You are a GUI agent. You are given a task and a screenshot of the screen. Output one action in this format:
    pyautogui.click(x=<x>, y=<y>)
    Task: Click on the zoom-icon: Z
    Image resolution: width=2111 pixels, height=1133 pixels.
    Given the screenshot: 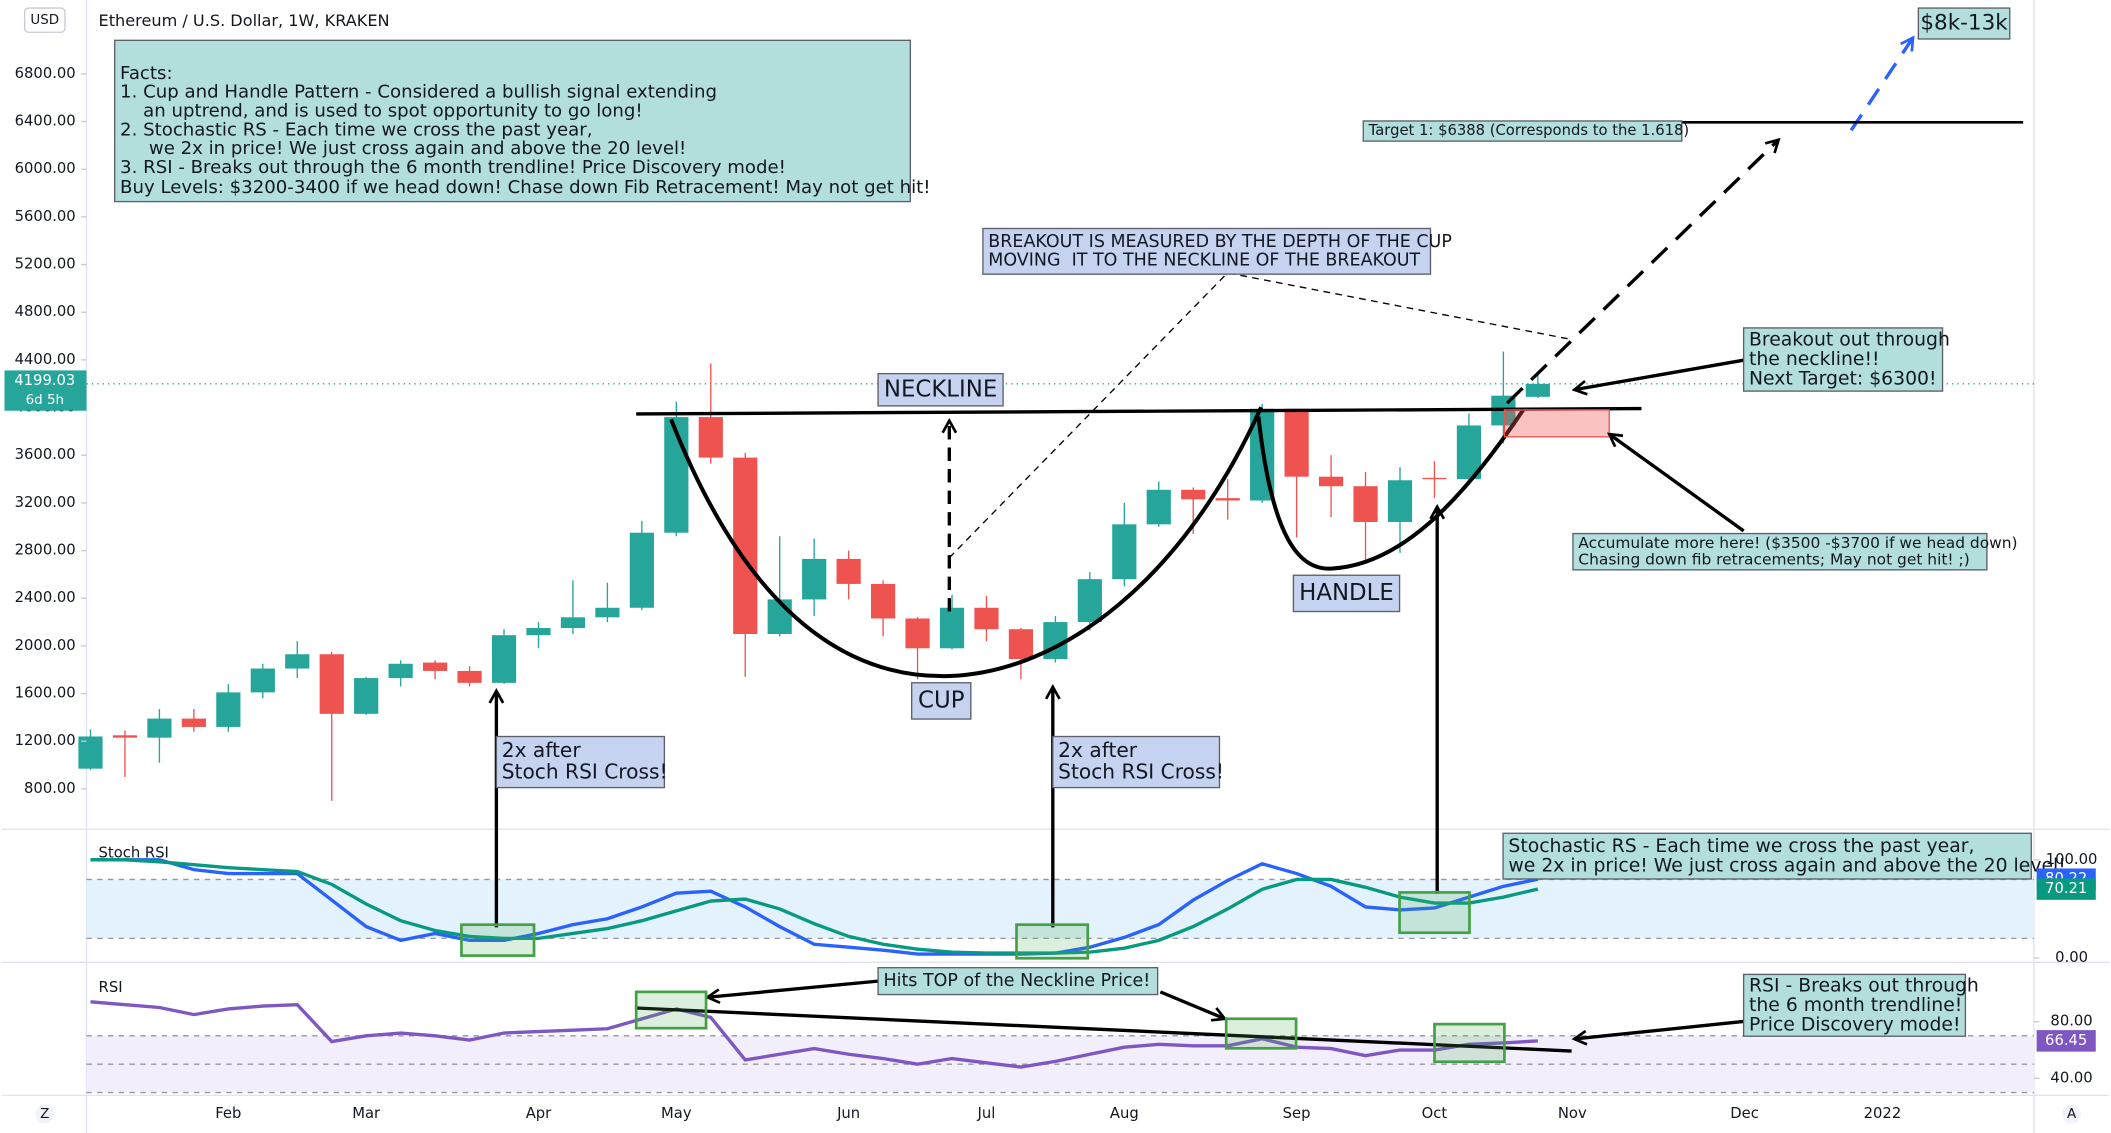 What is the action you would take?
    pyautogui.click(x=44, y=1114)
    